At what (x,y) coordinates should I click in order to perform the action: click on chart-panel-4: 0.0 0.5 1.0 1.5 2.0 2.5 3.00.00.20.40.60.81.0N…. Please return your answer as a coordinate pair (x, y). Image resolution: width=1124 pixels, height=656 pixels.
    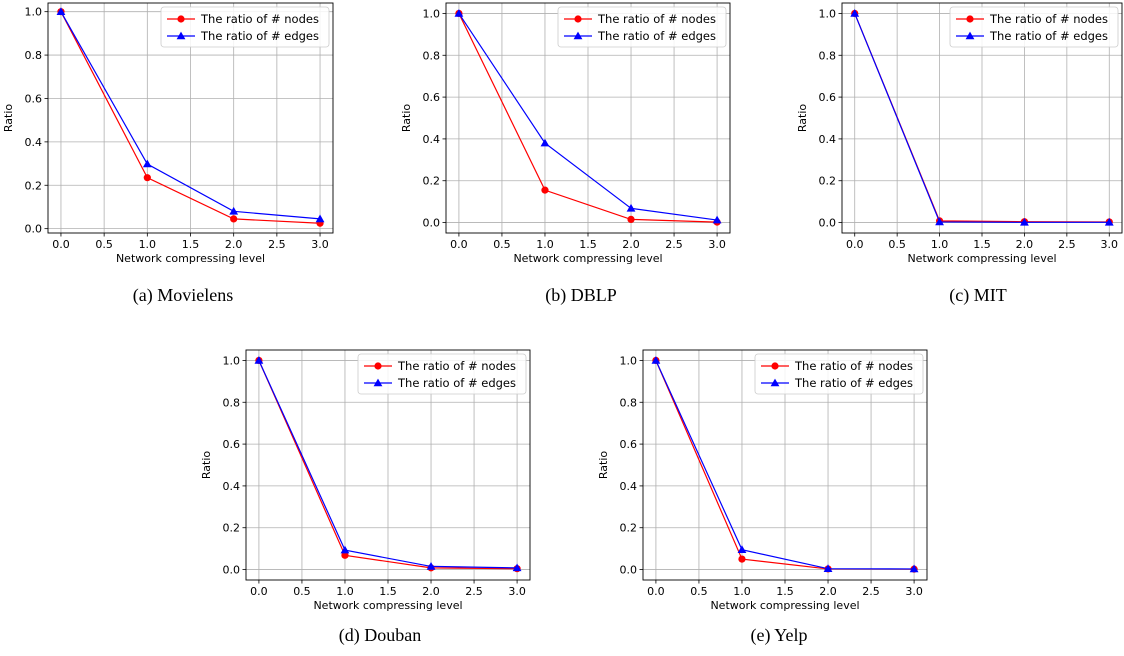
    Looking at the image, I should click on (365, 497).